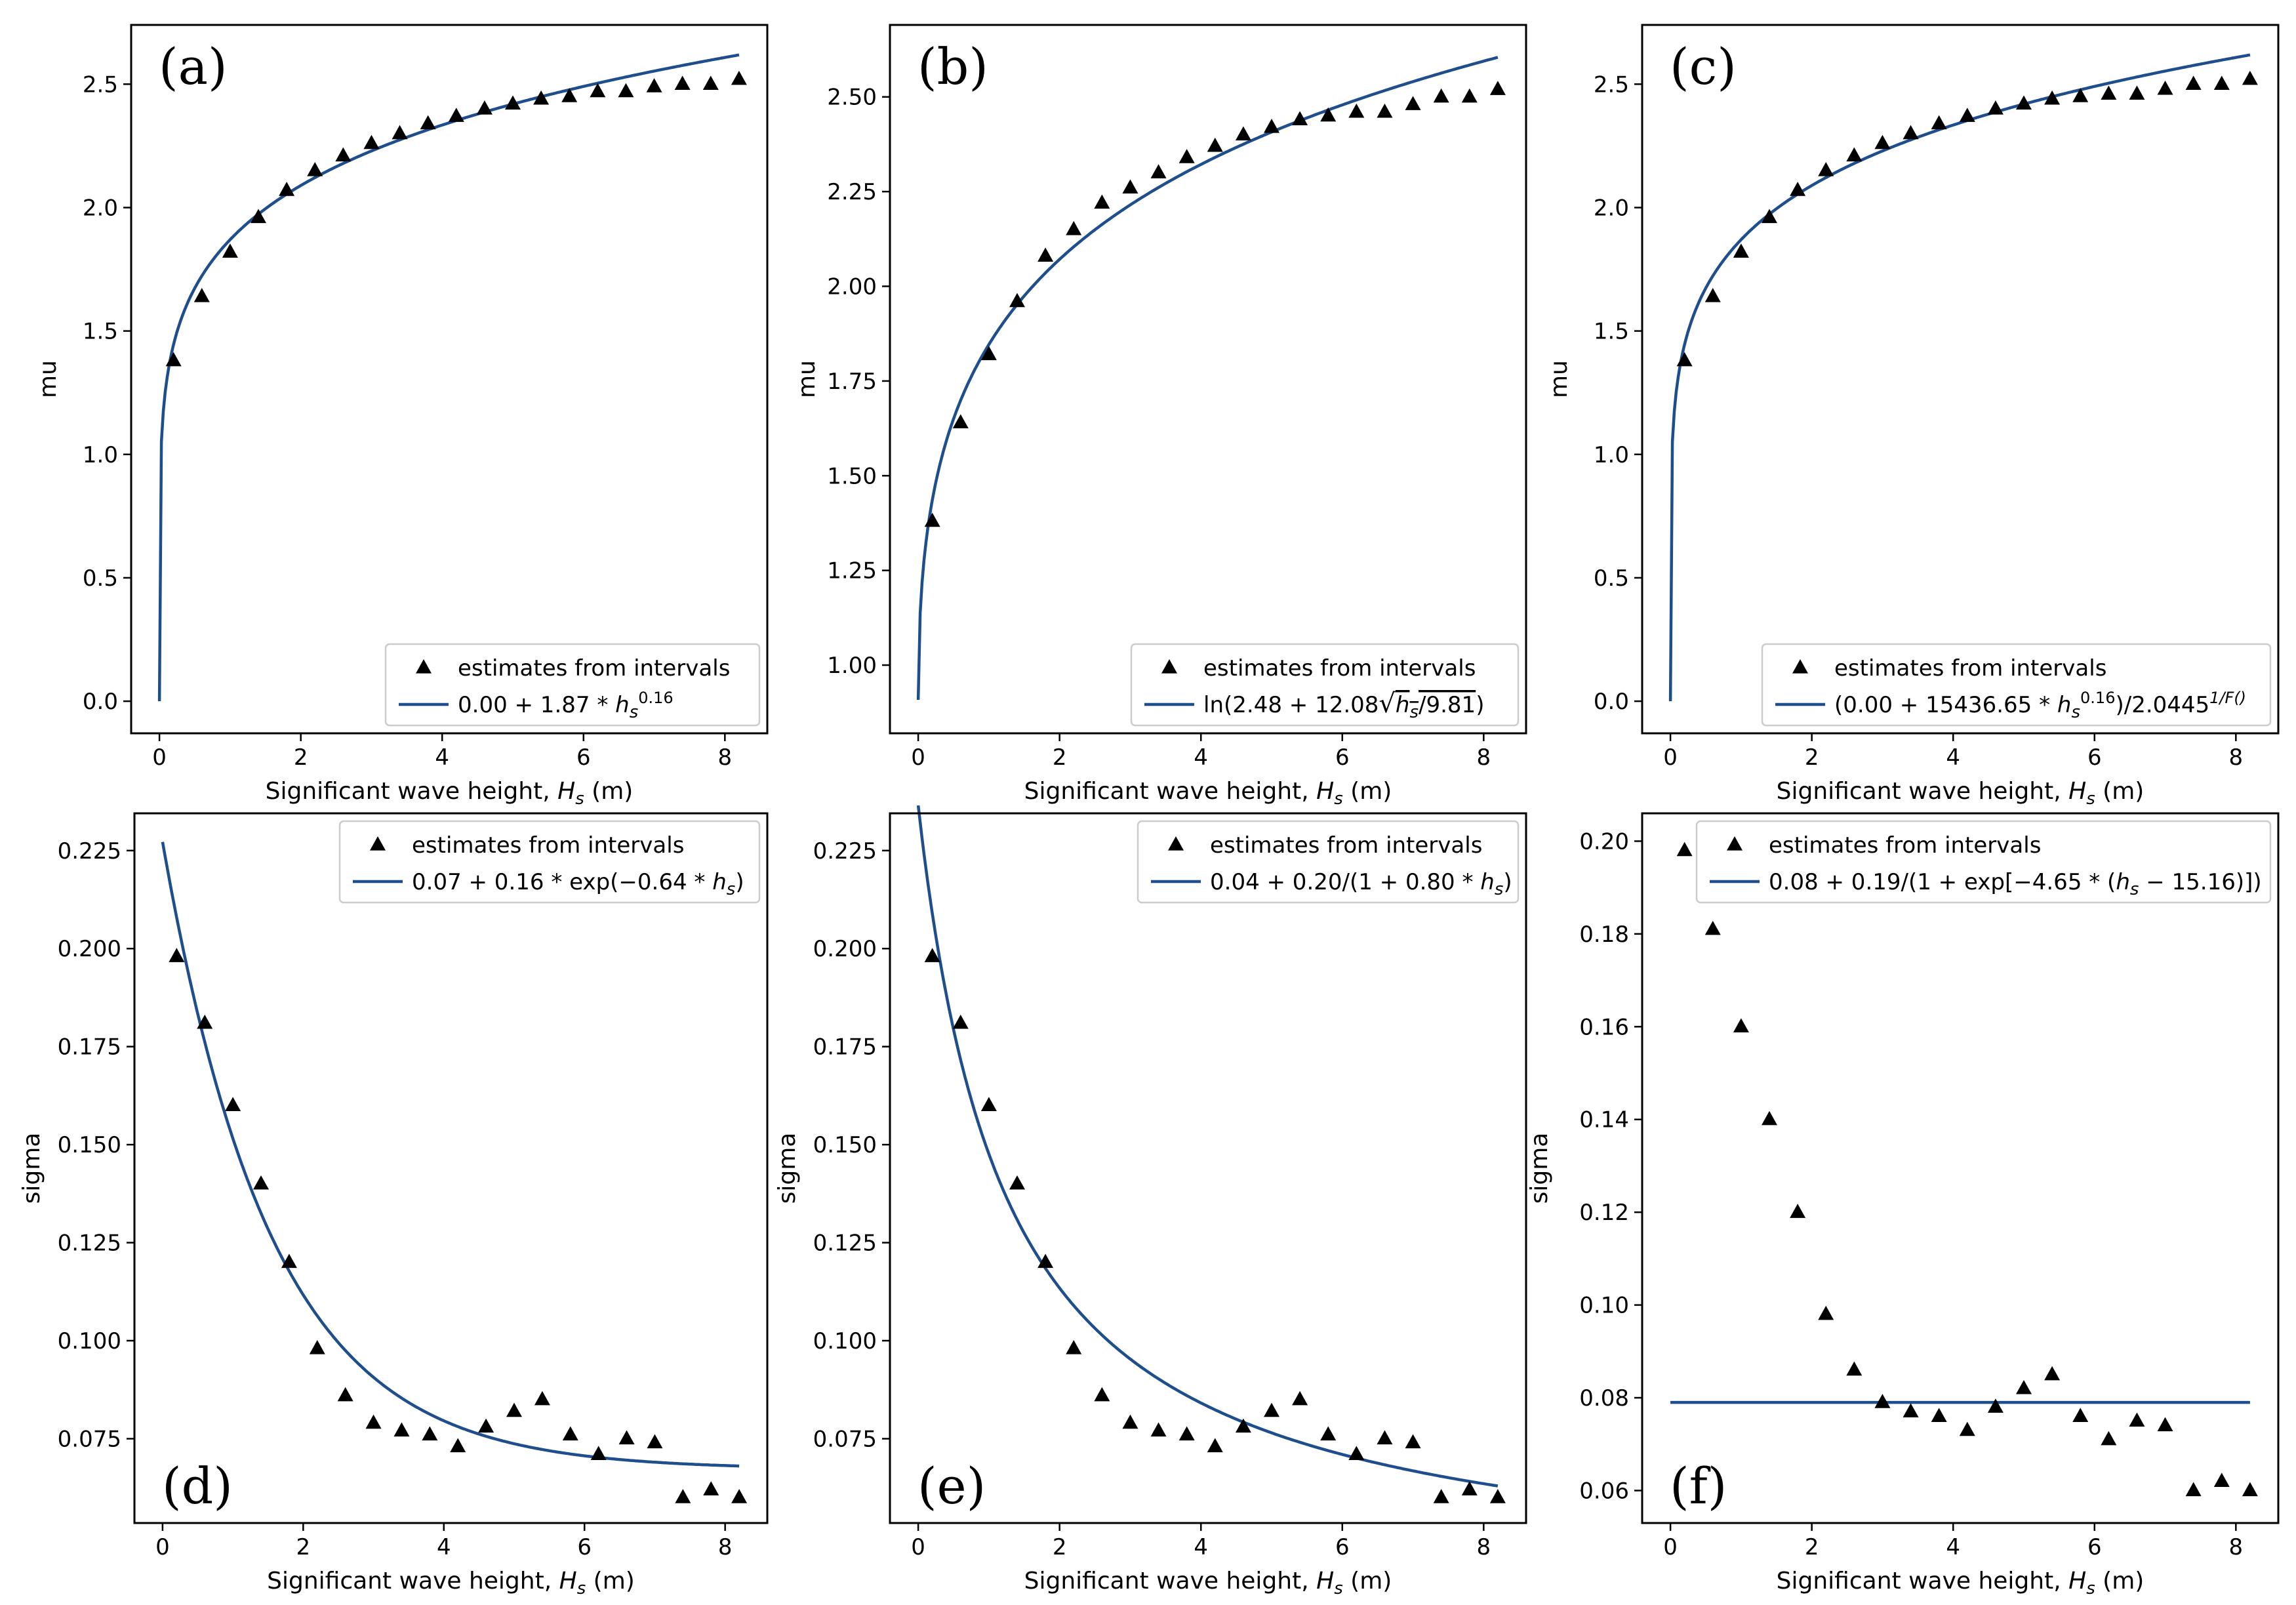 This screenshot has height=1605, width=2296. What do you see at coordinates (101, 332) in the screenshot?
I see `y-tick-label: 1.5` at bounding box center [101, 332].